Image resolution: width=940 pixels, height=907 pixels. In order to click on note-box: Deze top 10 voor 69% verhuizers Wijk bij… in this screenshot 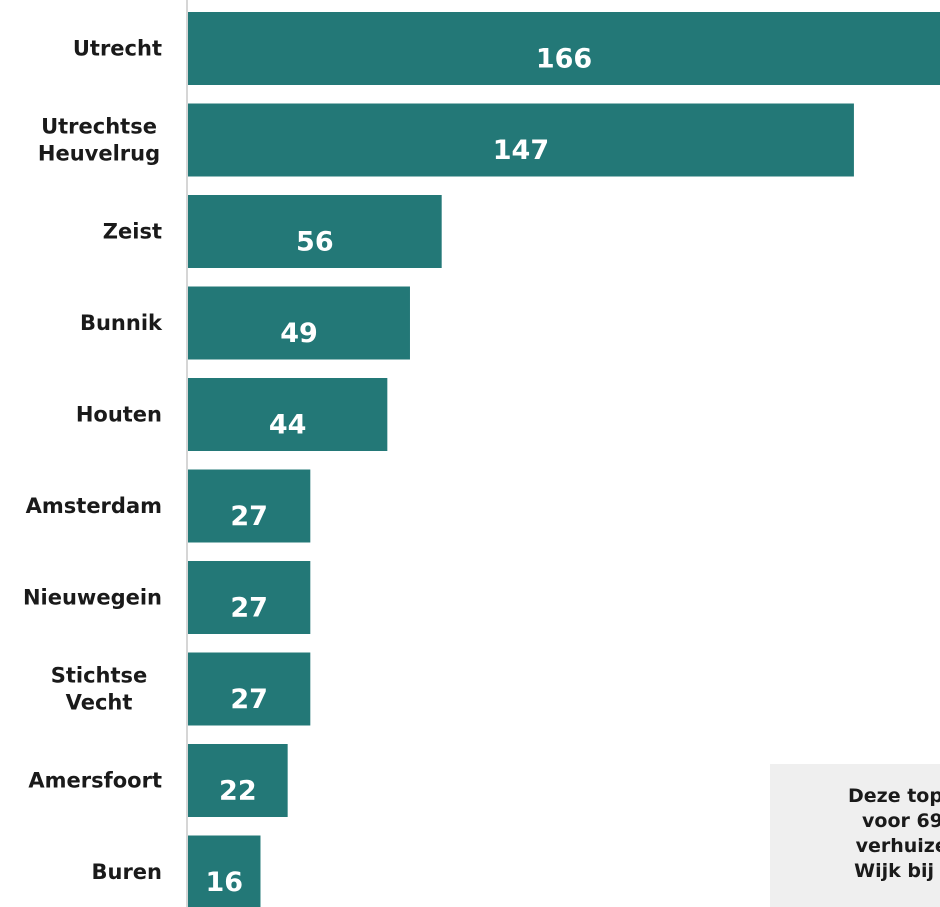, I will do `click(855, 835)`.